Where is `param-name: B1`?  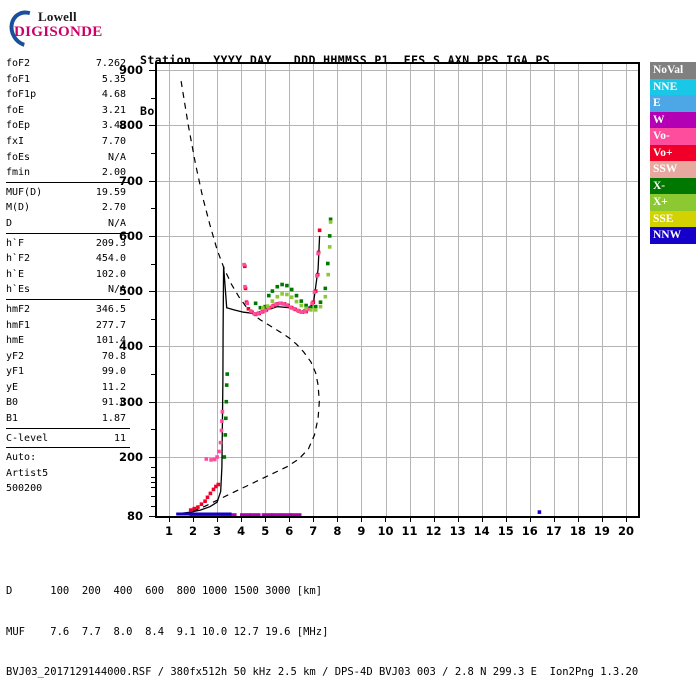 param-name: B1 is located at coordinates (12, 419).